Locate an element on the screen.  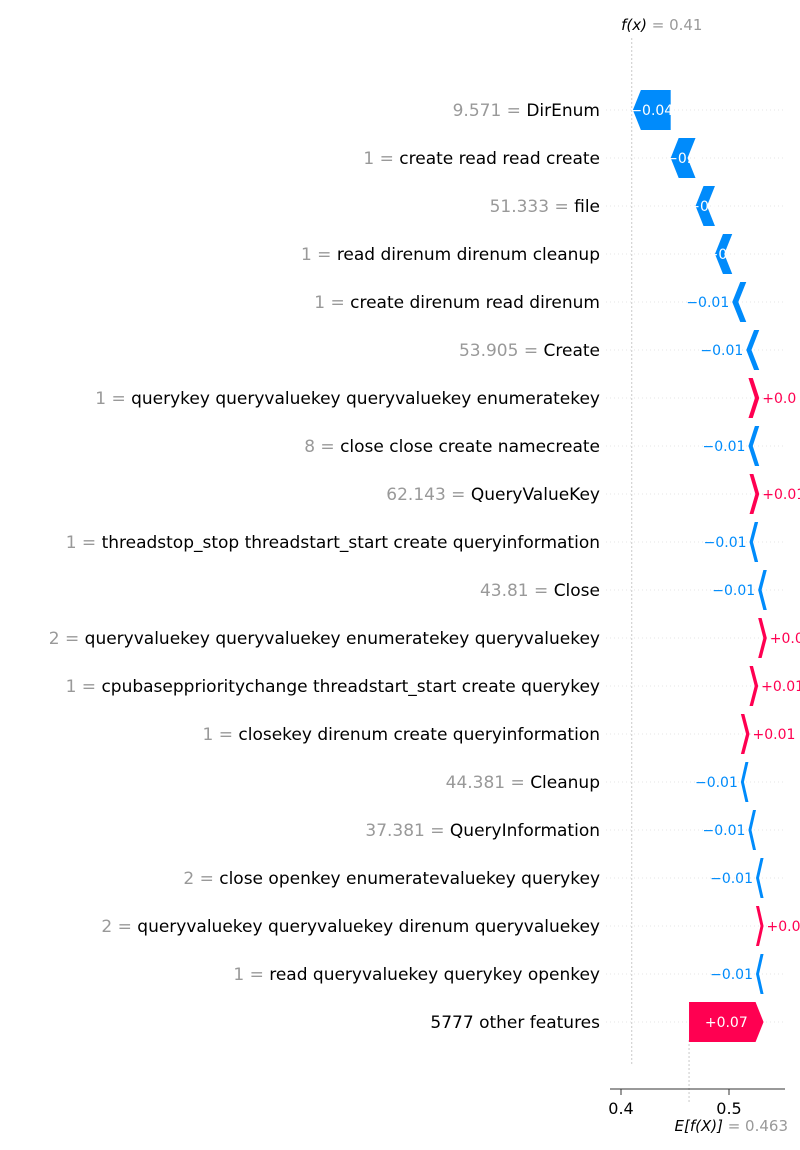
feature-value: 53.905 = is located at coordinates (501, 351).